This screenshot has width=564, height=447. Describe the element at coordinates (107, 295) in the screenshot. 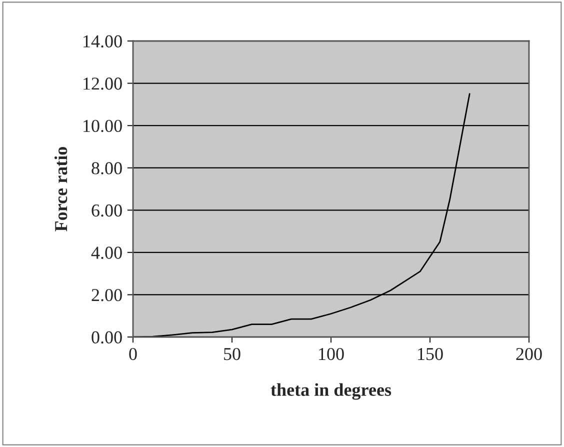

I see `y-tick-label: 2.00` at that location.